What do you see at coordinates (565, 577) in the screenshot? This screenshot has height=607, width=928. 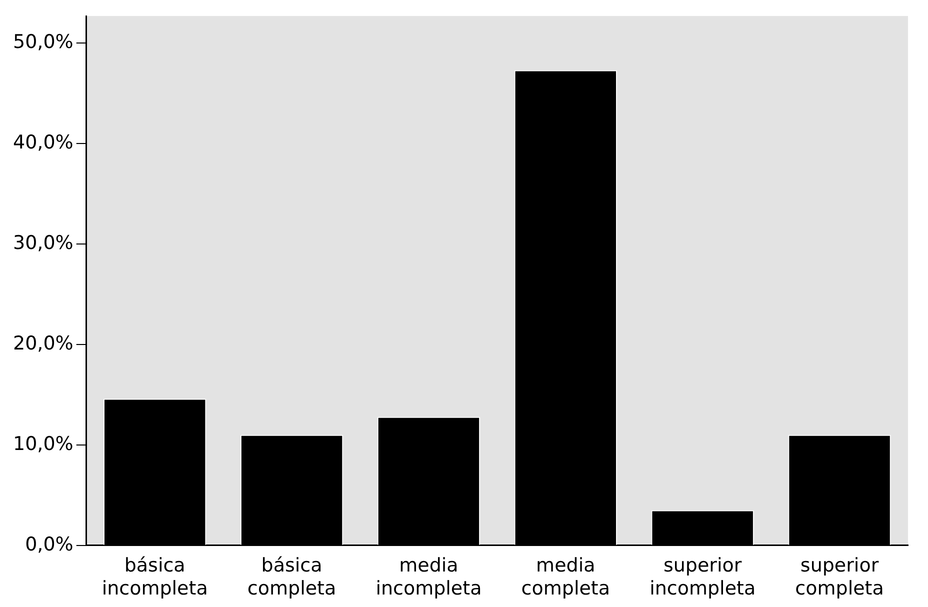 I see `x-tick-label: media completa` at bounding box center [565, 577].